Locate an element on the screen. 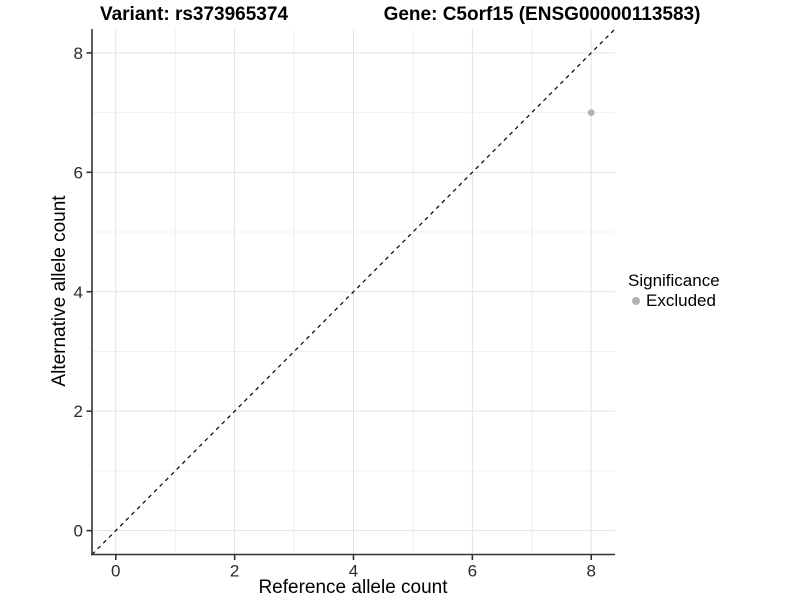 Image resolution: width=800 pixels, height=600 pixels. y-tick-label: 4 is located at coordinates (78, 292).